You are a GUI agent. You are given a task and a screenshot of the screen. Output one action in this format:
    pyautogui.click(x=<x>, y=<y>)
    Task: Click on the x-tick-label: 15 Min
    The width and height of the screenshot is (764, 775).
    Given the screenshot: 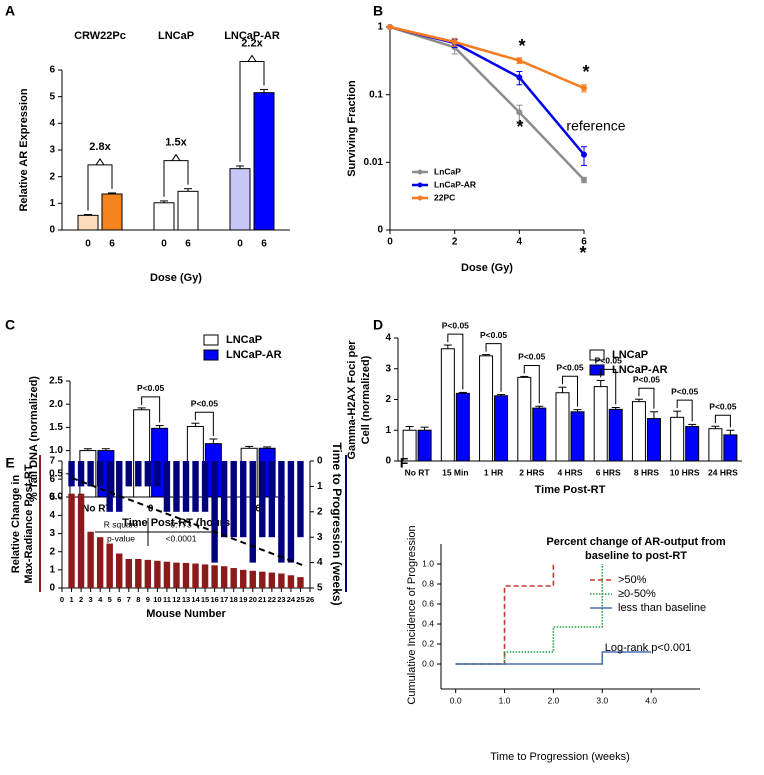 What is the action you would take?
    pyautogui.click(x=455, y=472)
    